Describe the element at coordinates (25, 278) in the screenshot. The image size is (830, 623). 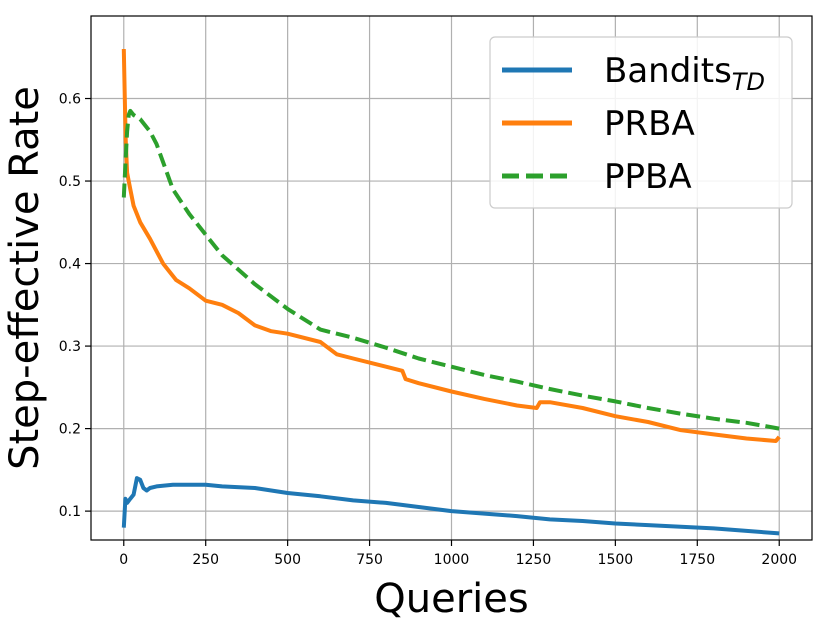
I see `y-axis-label: Step-effective Rate` at that location.